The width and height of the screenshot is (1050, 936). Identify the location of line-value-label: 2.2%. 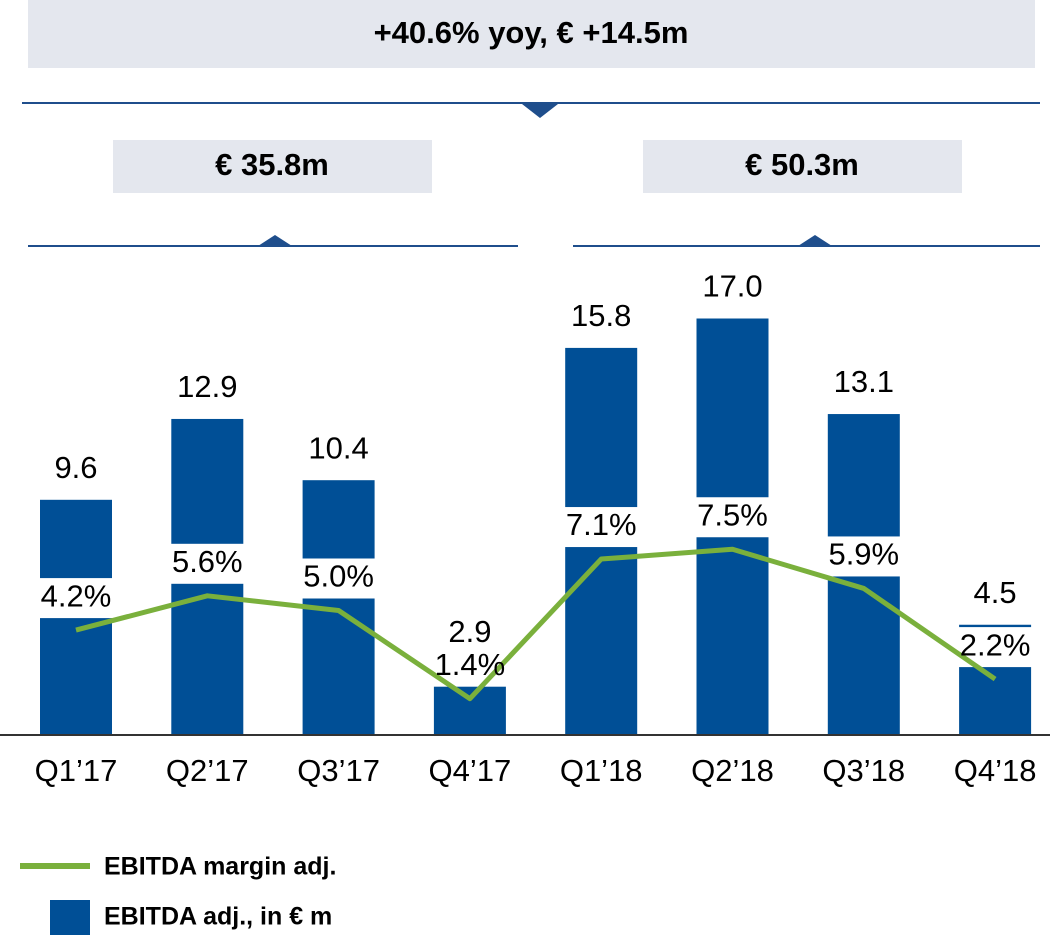
(995, 644).